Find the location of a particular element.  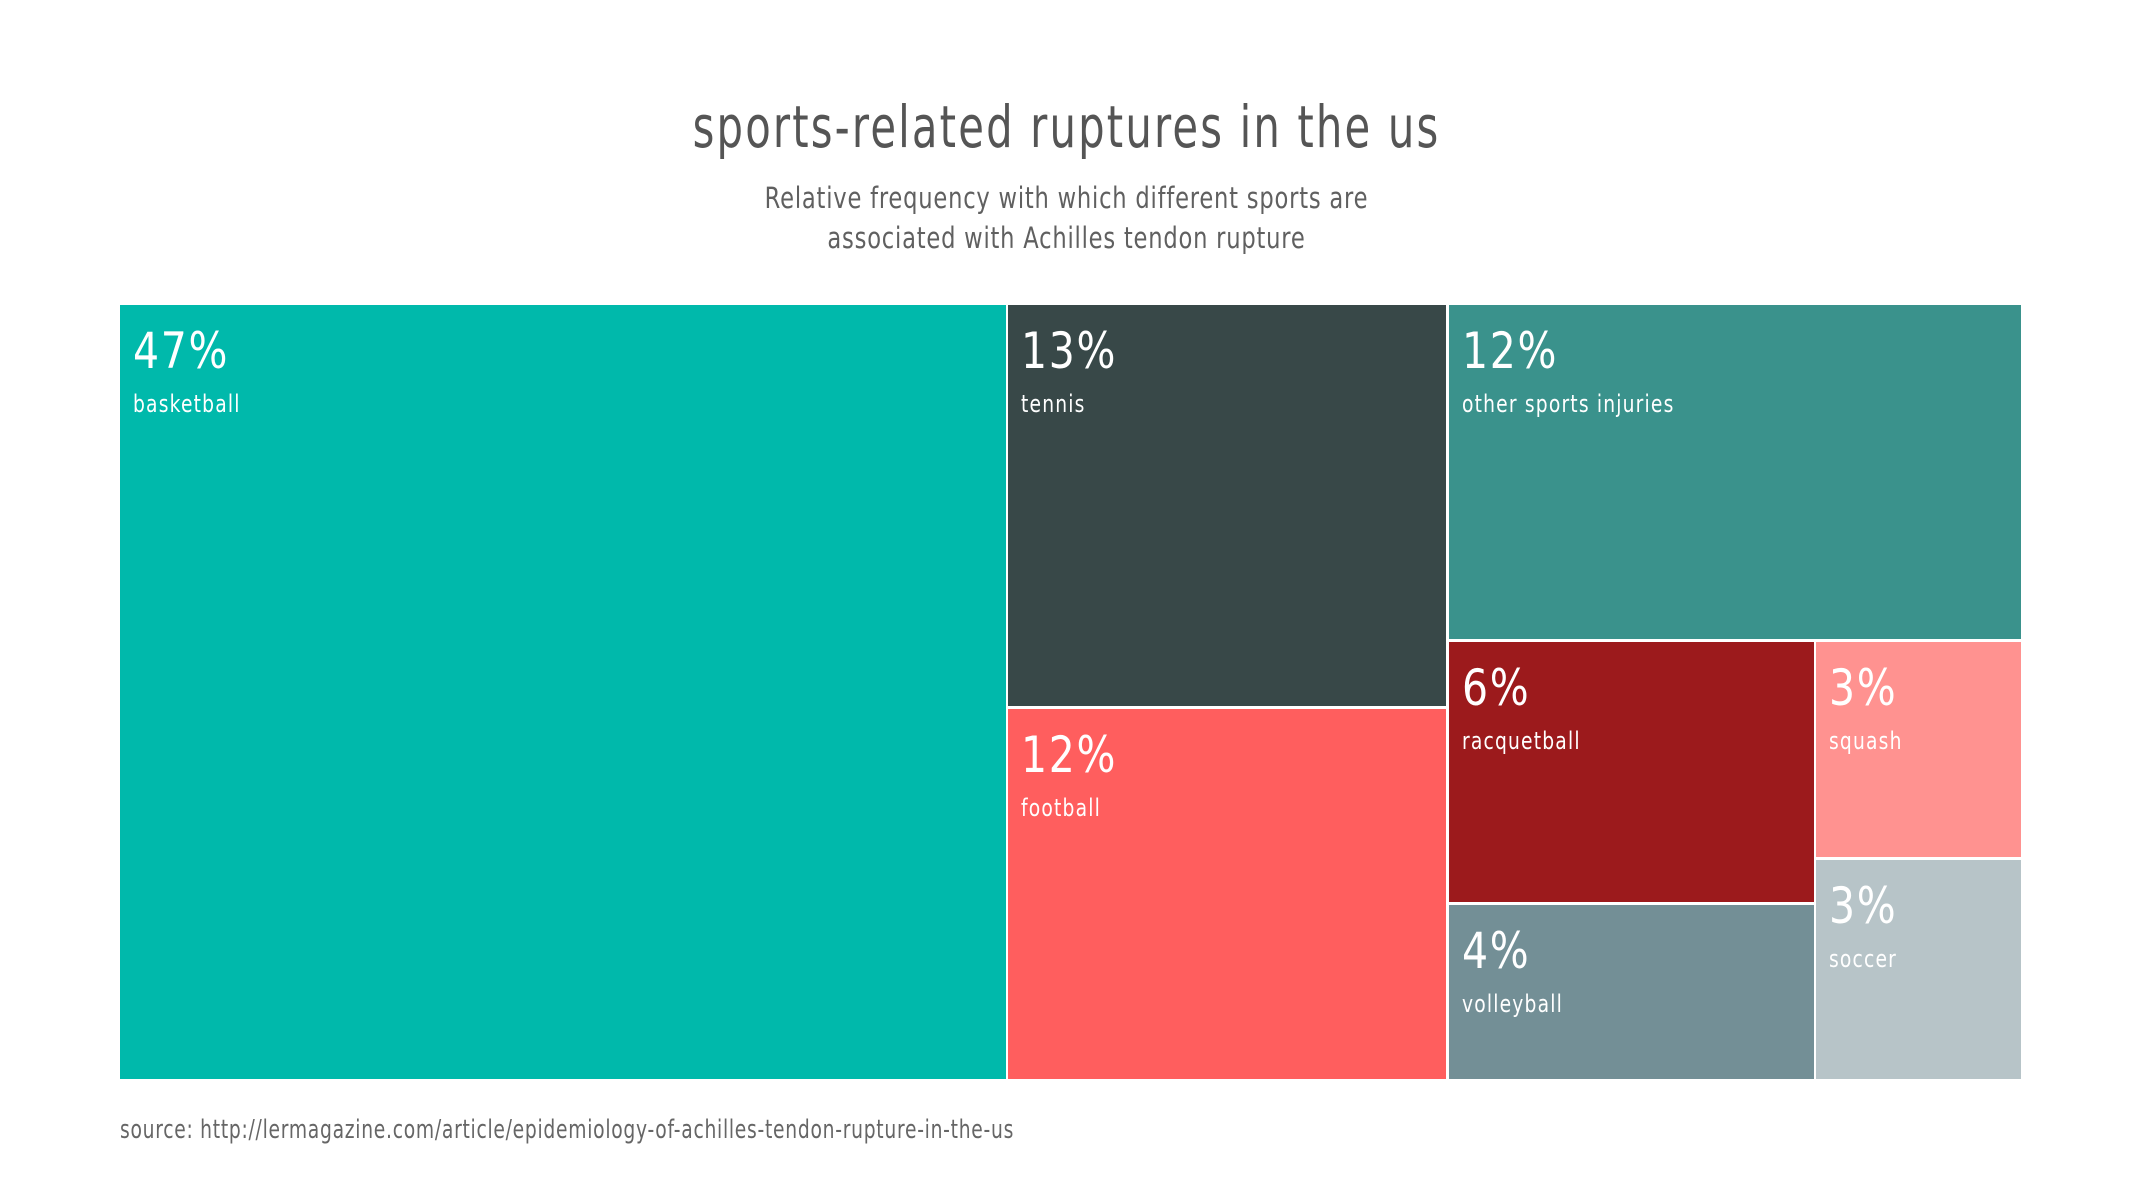

cell-label: tennis is located at coordinates (1053, 404).